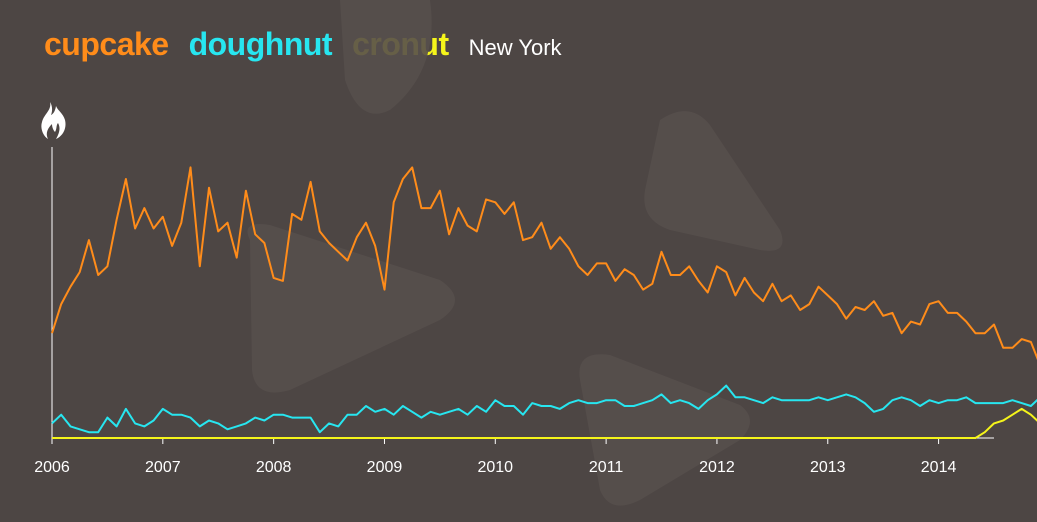 This screenshot has height=522, width=1037. What do you see at coordinates (163, 467) in the screenshot?
I see `x-tick-label: 2007` at bounding box center [163, 467].